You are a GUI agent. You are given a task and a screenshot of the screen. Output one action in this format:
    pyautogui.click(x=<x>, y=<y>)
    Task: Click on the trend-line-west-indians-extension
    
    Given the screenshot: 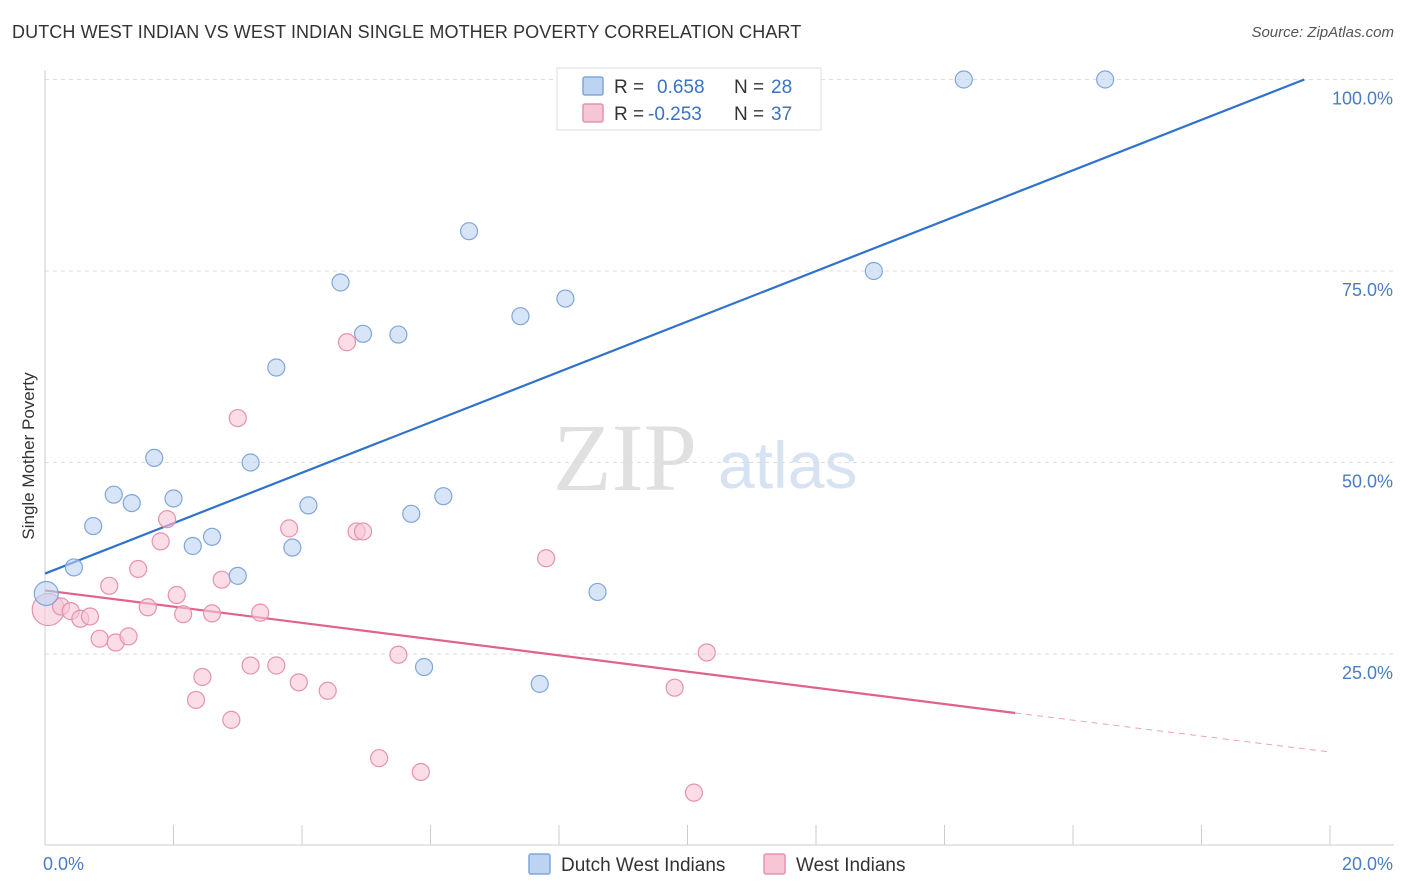 What is the action you would take?
    pyautogui.click(x=1173, y=732)
    